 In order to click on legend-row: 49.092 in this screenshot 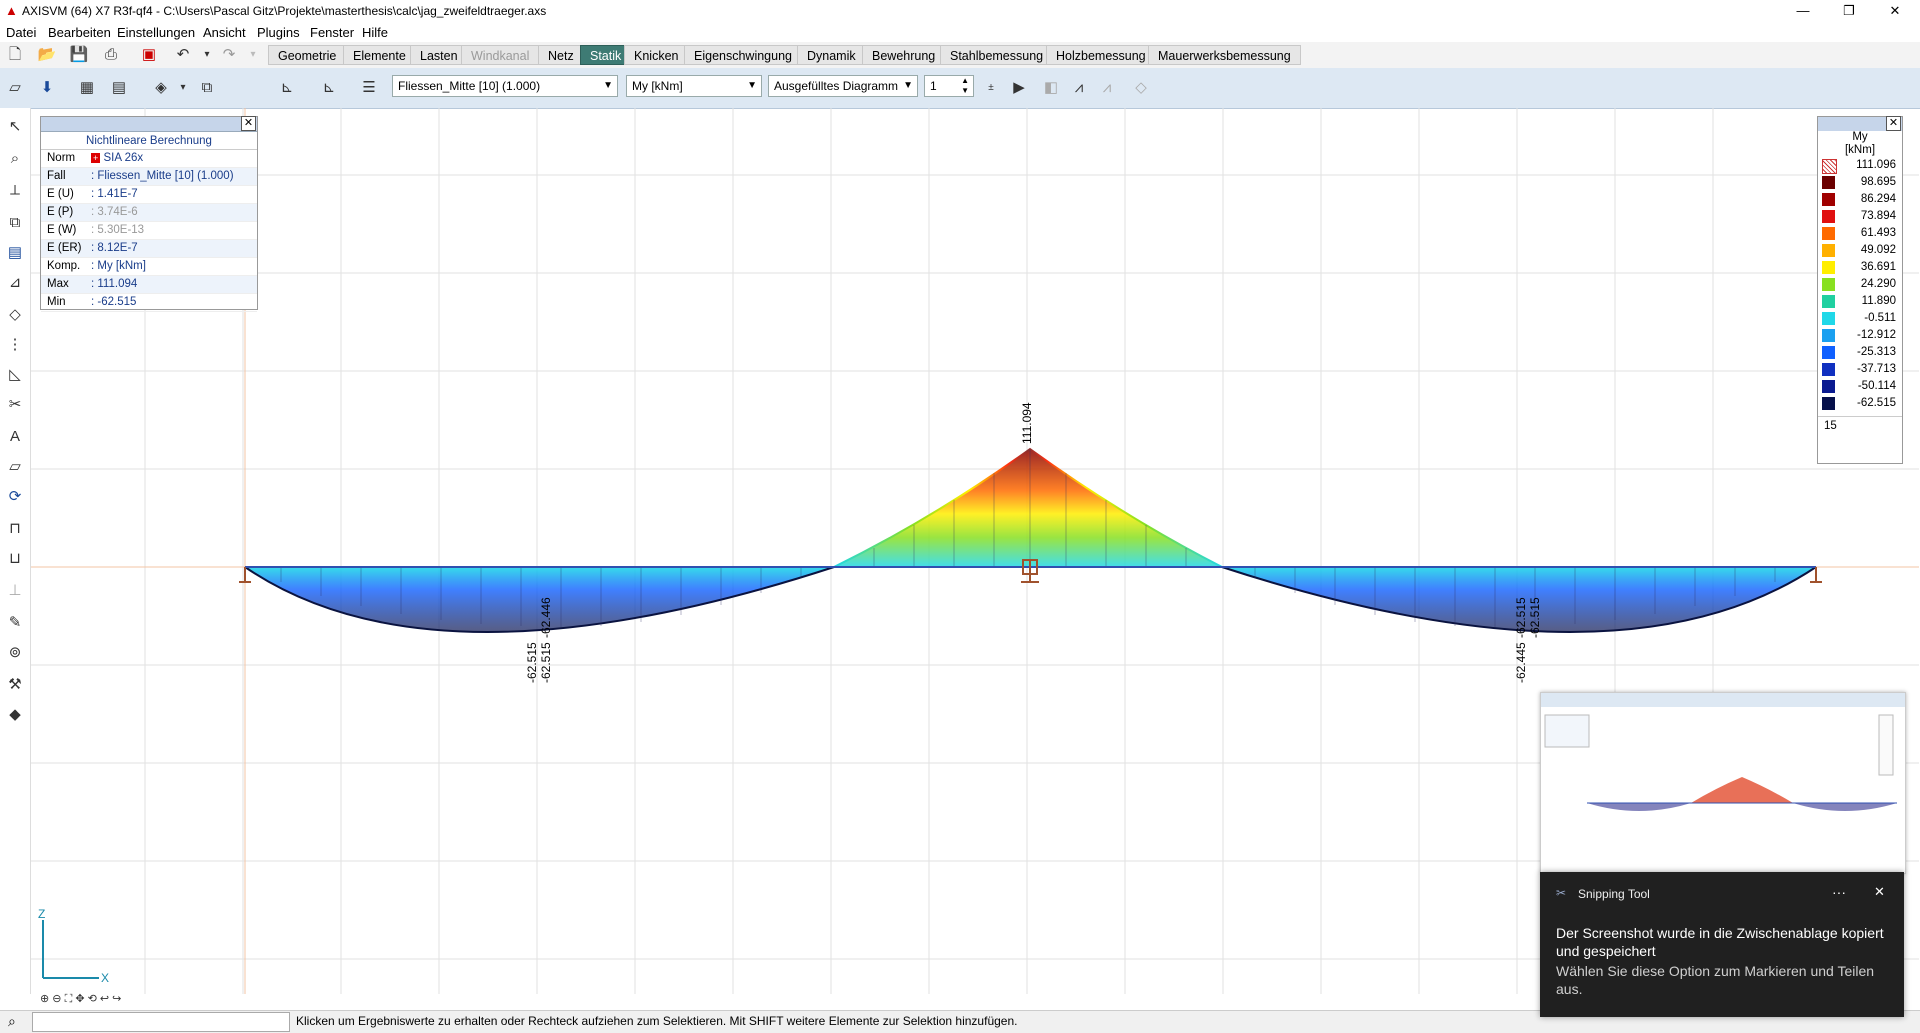, I will do `click(1860, 250)`.